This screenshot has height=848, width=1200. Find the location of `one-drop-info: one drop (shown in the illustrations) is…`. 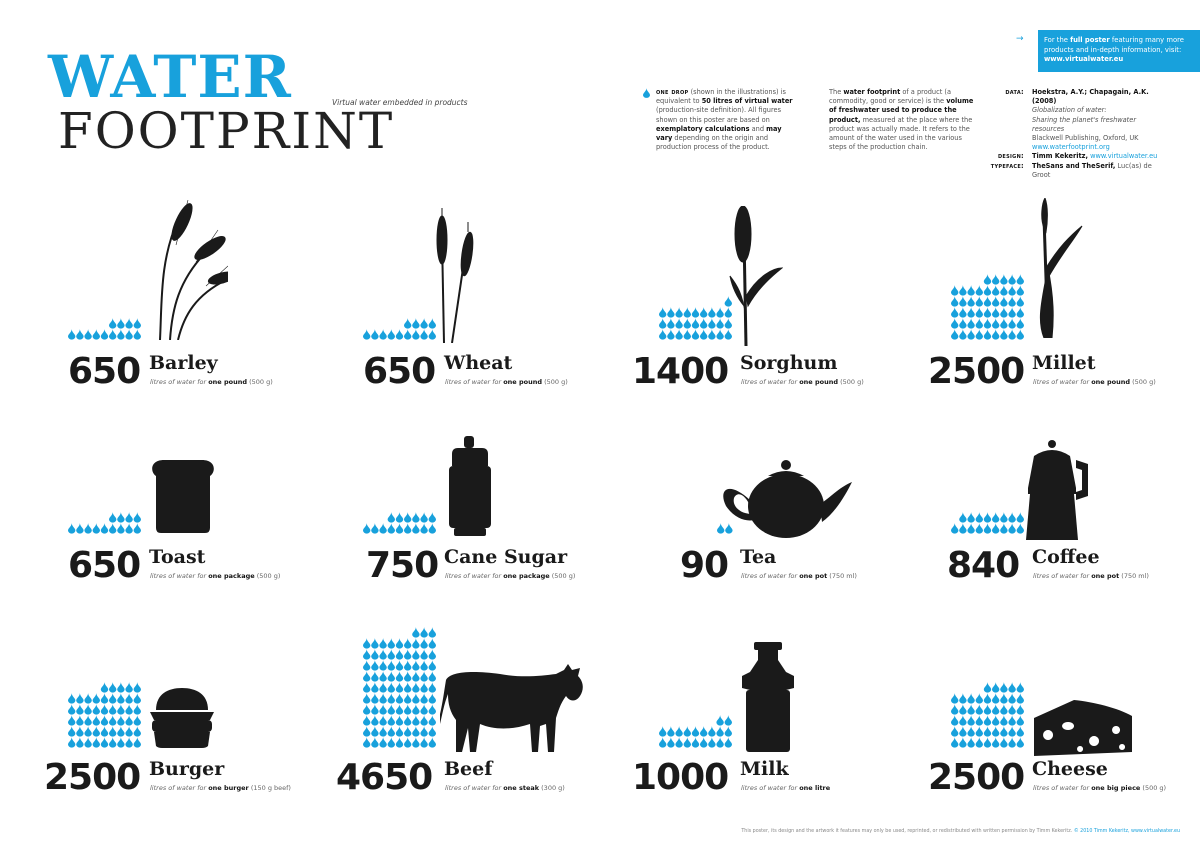

one-drop-info: one drop (shown in the illustrations) is… is located at coordinates (724, 120).